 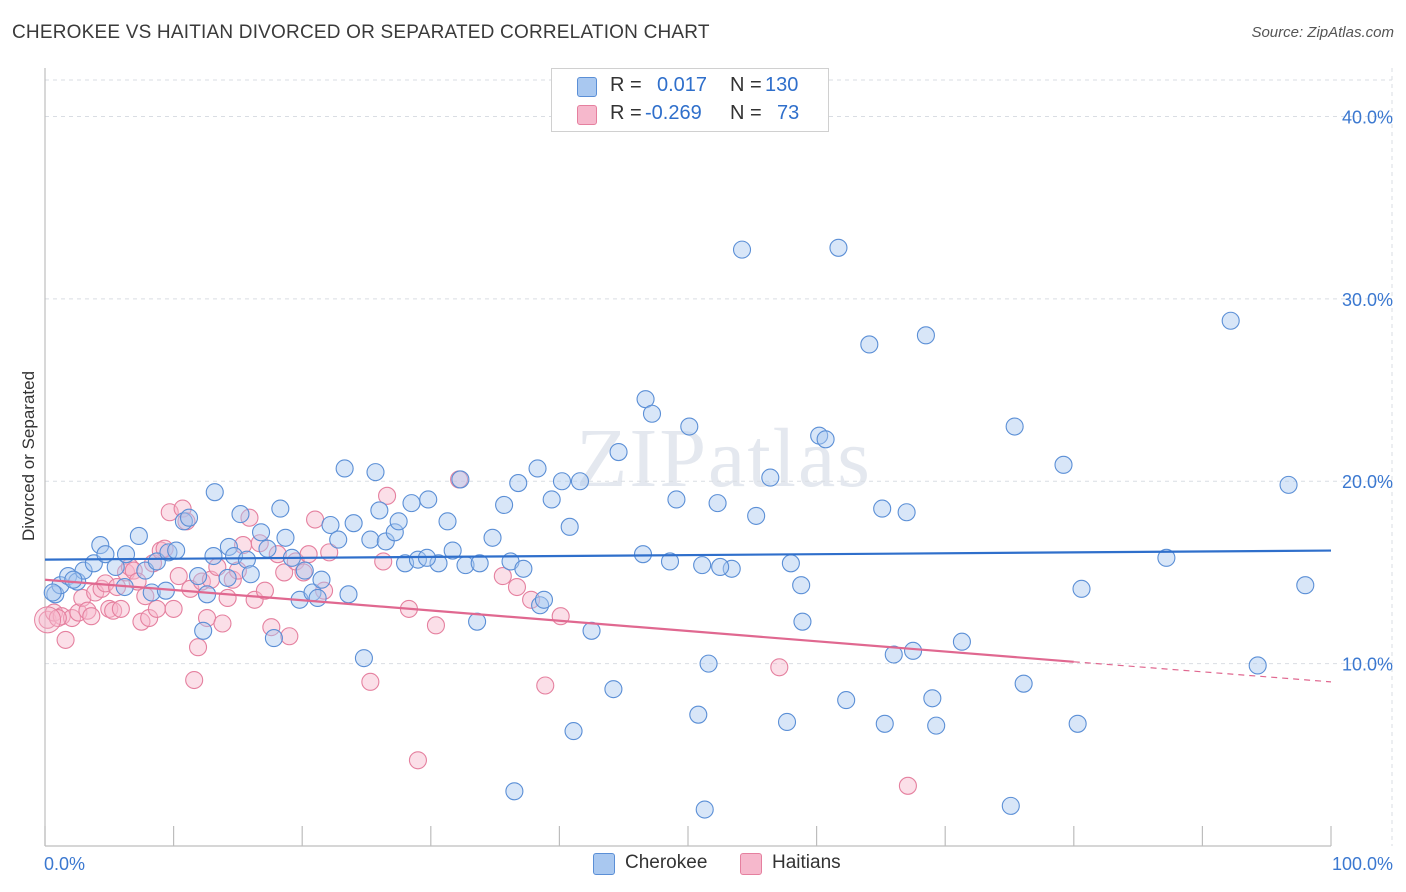 What do you see at coordinates (1367, 117) in the screenshot?
I see `y-tick-label: 40.0%` at bounding box center [1367, 117].